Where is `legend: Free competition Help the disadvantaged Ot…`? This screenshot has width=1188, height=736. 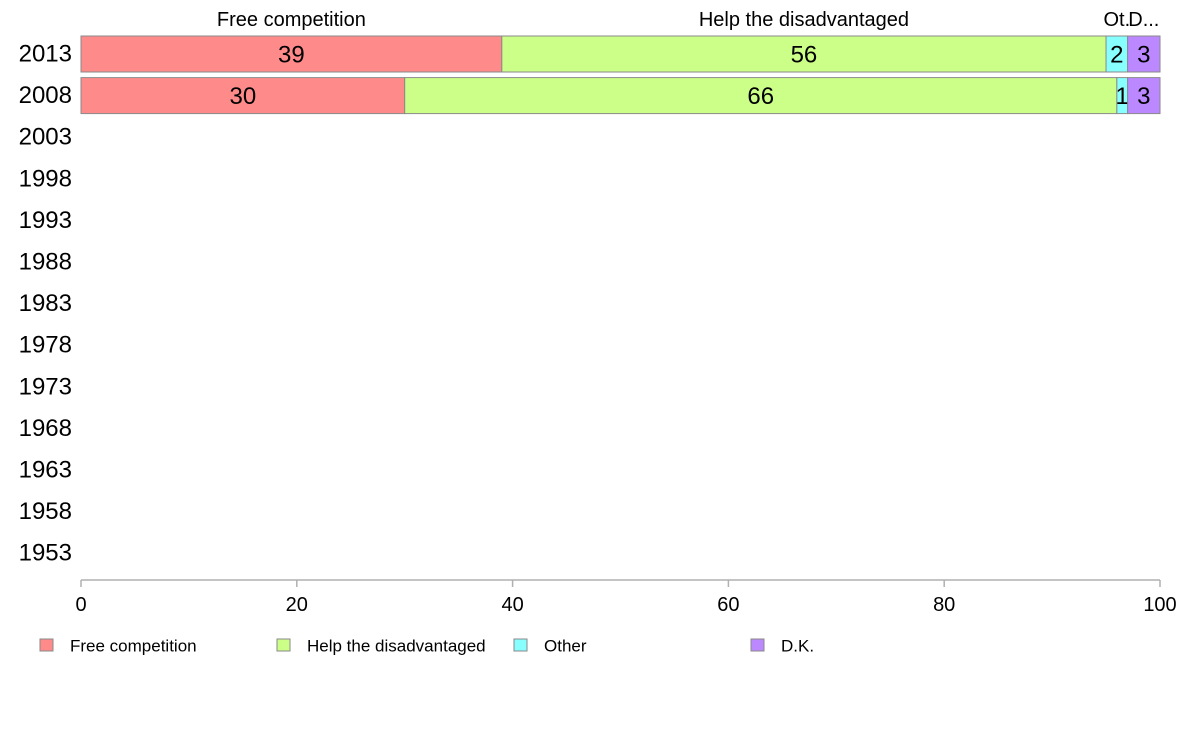 legend: Free competition Help the disadvantaged Ot… is located at coordinates (426, 646).